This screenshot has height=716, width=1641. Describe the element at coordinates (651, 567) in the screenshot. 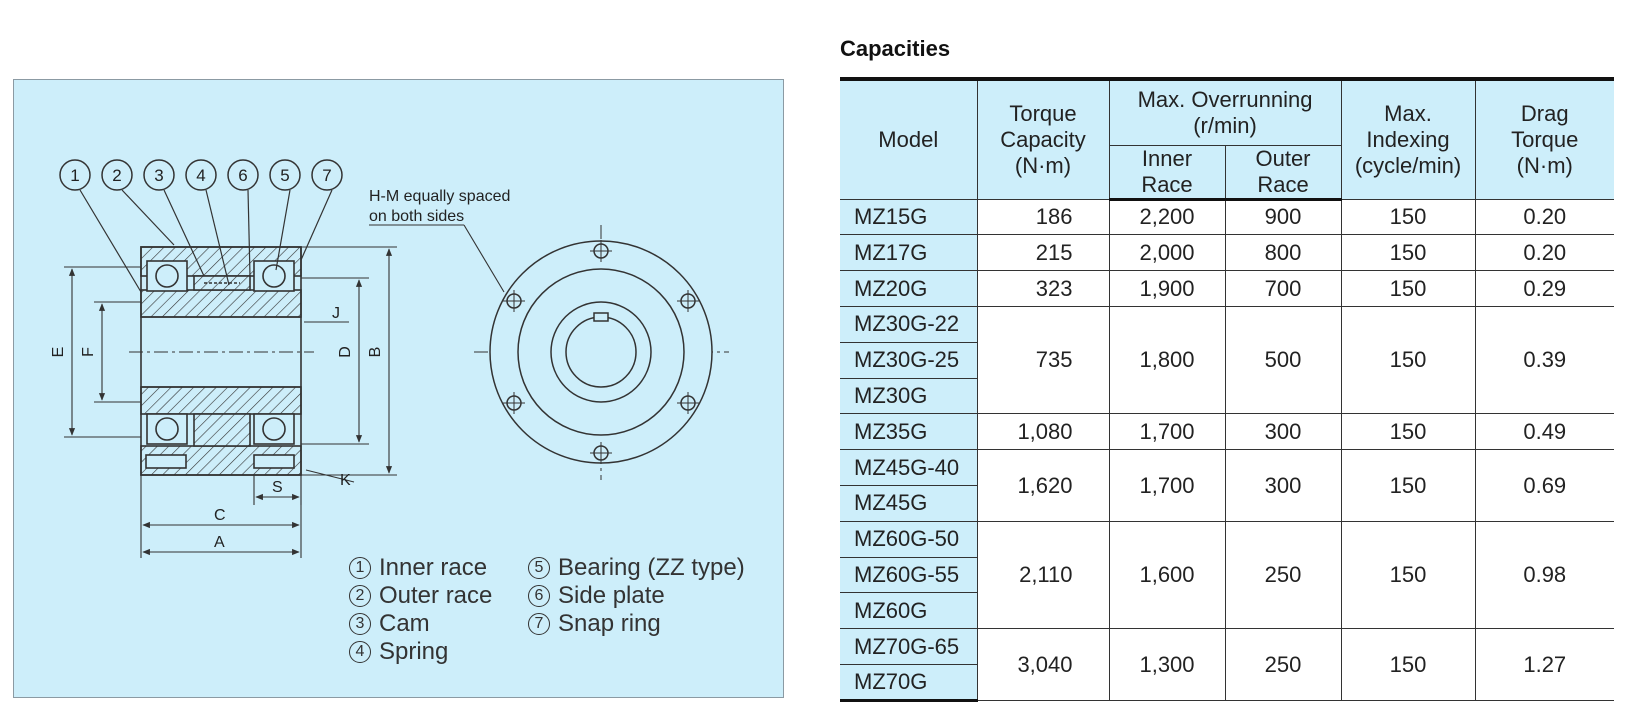

I see `legend-label: Bearing (ZZ type)` at that location.